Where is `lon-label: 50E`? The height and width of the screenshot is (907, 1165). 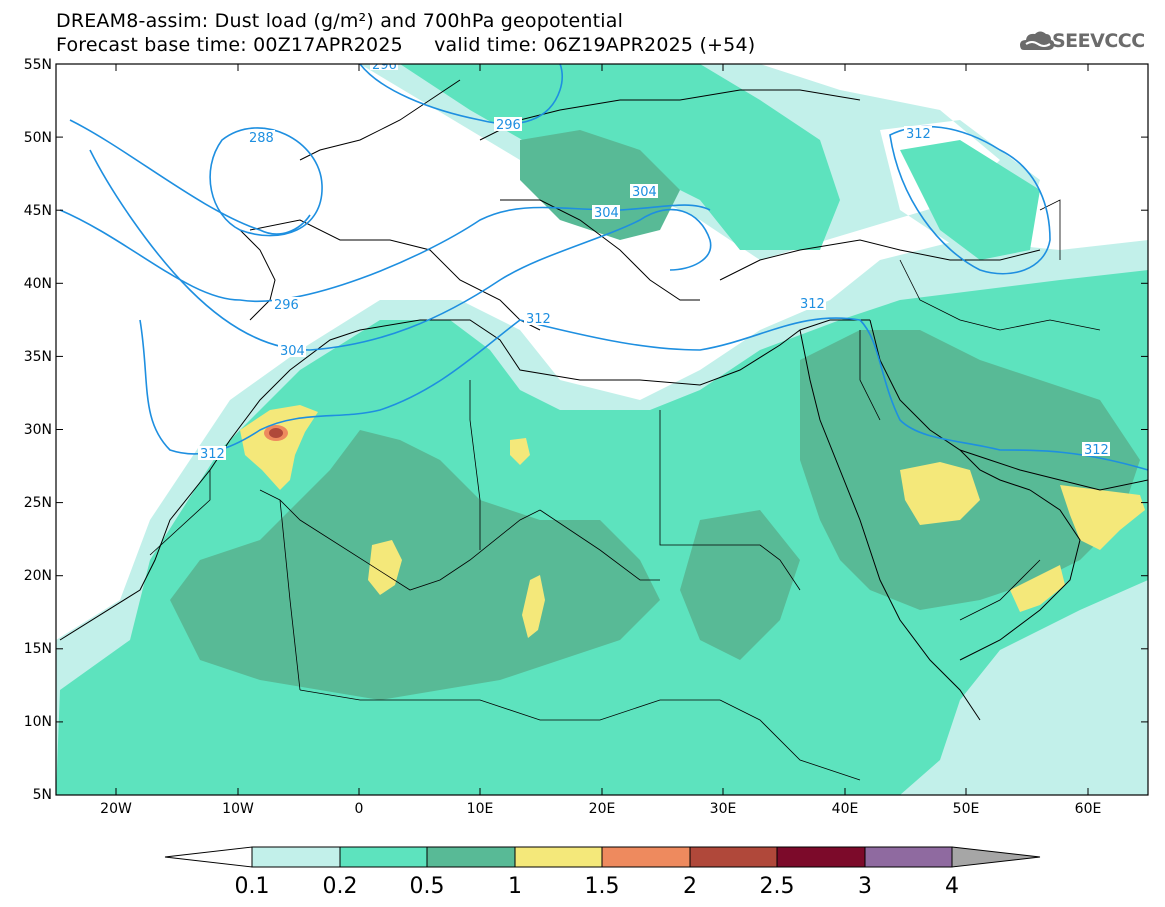
lon-label: 50E is located at coordinates (966, 809).